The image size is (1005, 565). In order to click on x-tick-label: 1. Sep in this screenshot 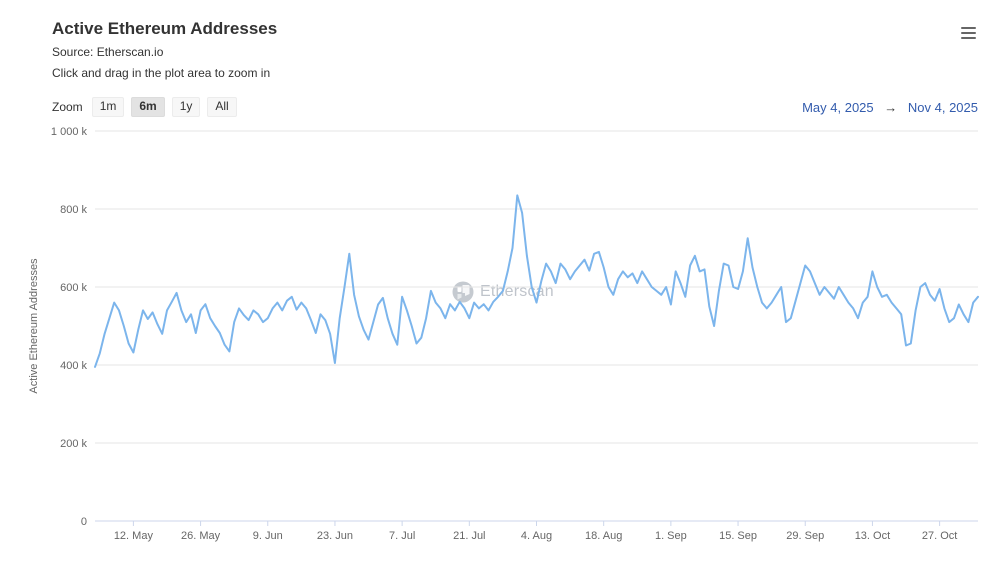, I will do `click(671, 536)`.